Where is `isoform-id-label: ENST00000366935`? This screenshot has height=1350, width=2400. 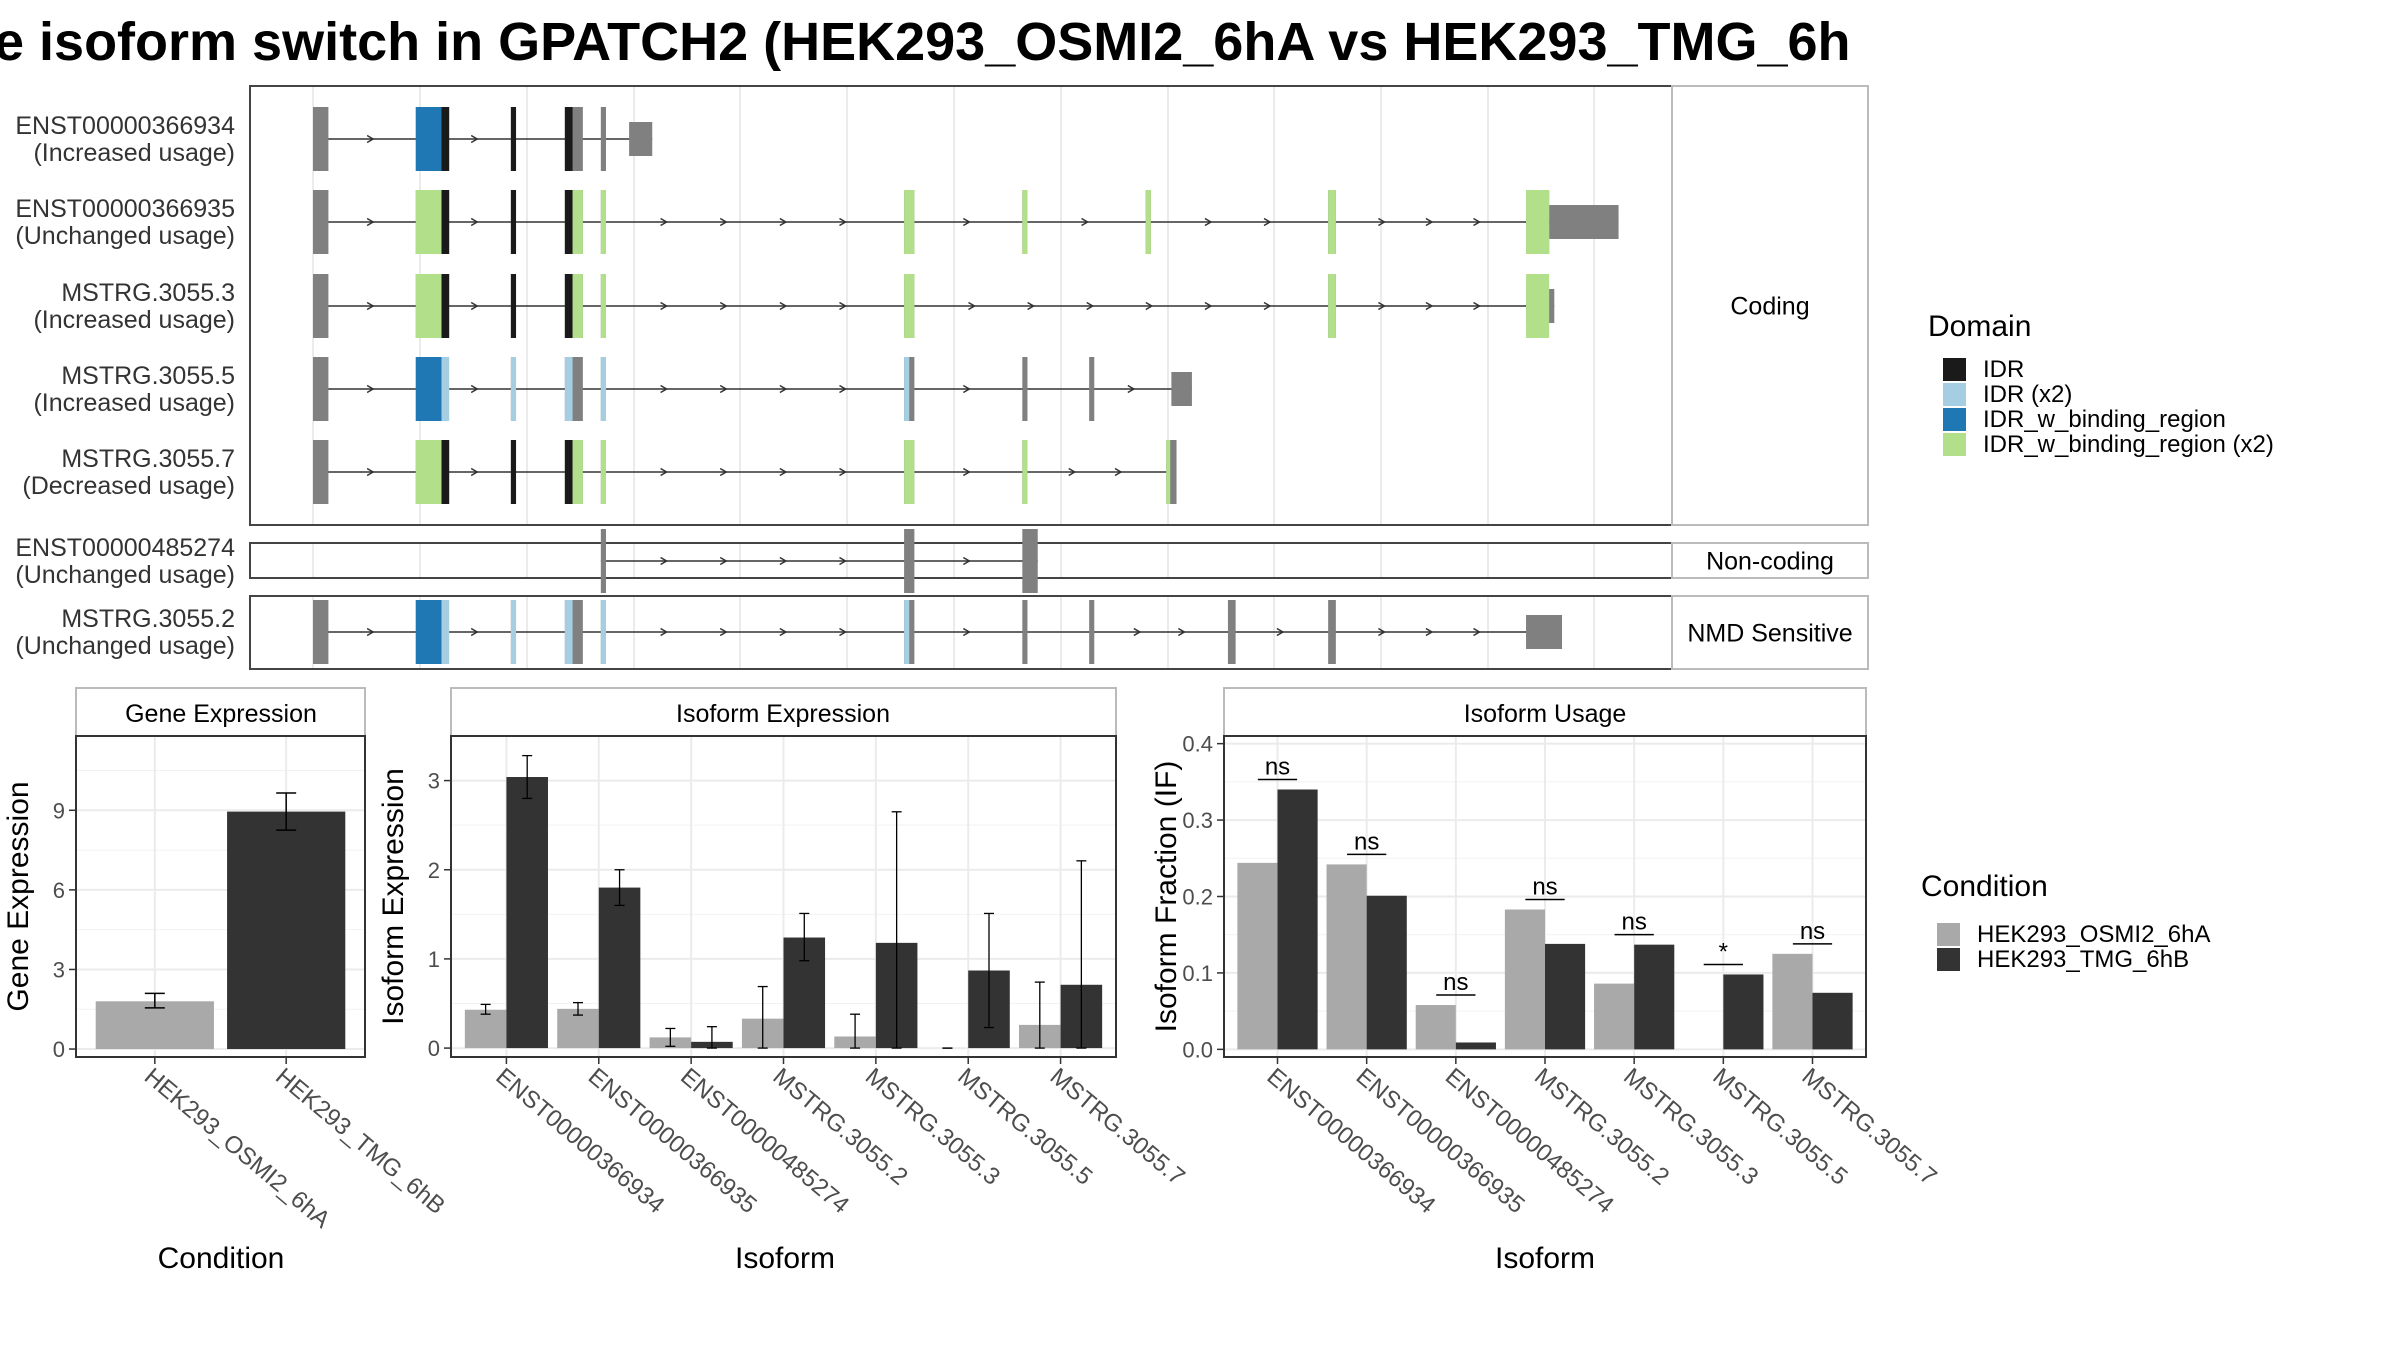 isoform-id-label: ENST00000366935 is located at coordinates (125, 209).